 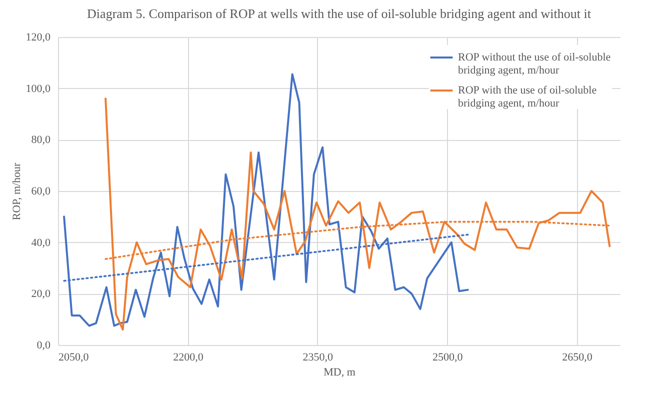 I want to click on x-tick-label: 2200,0, so click(x=188, y=358).